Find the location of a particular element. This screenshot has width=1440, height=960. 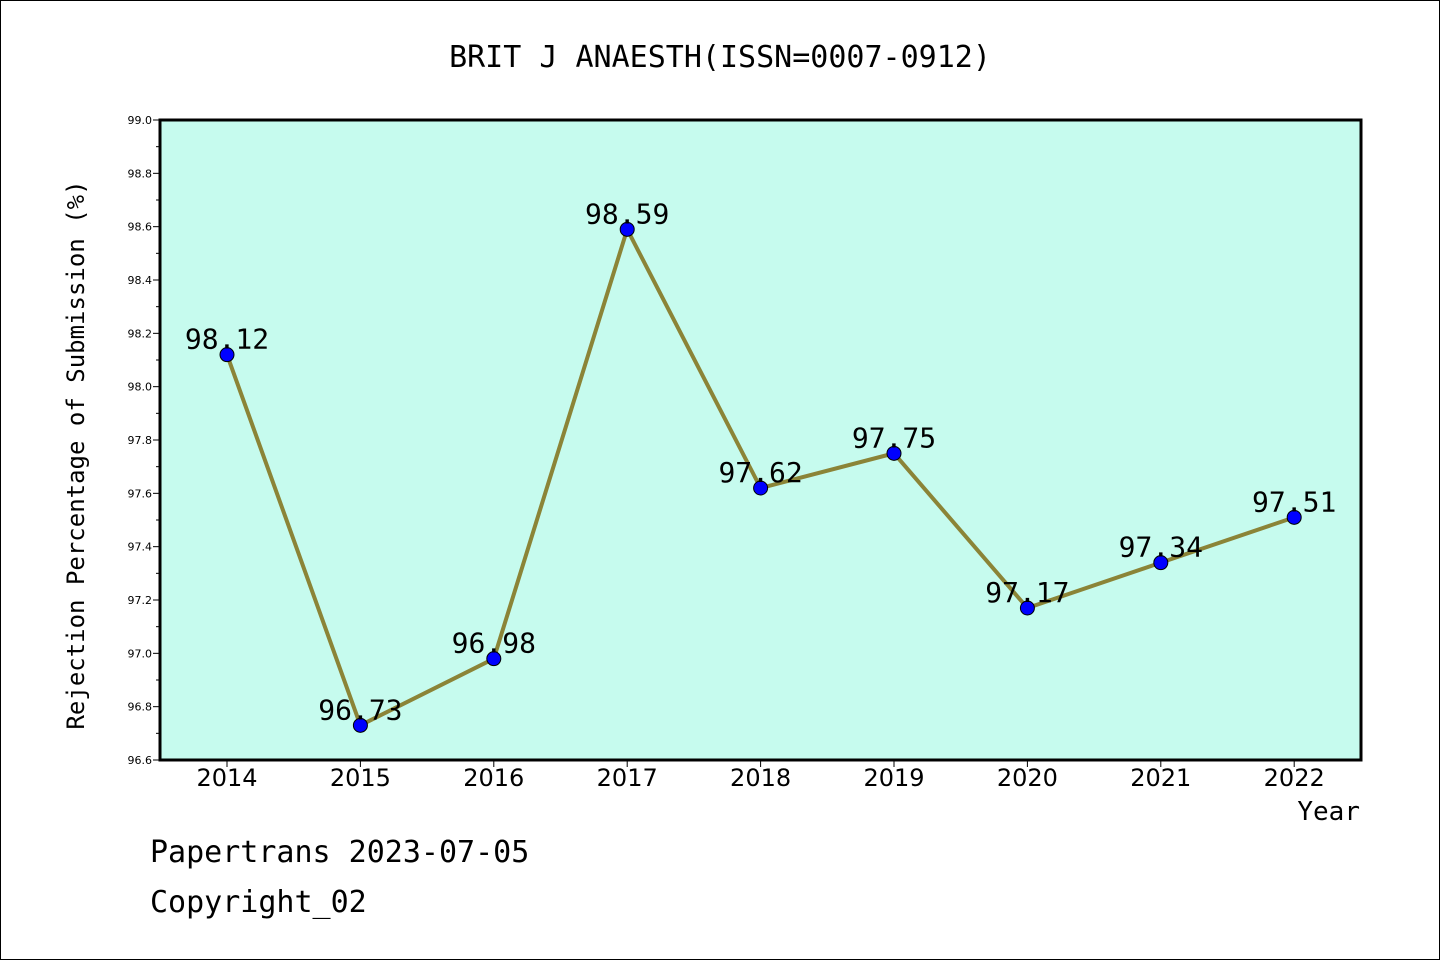

x-tick-label: 2018 is located at coordinates (760, 778).